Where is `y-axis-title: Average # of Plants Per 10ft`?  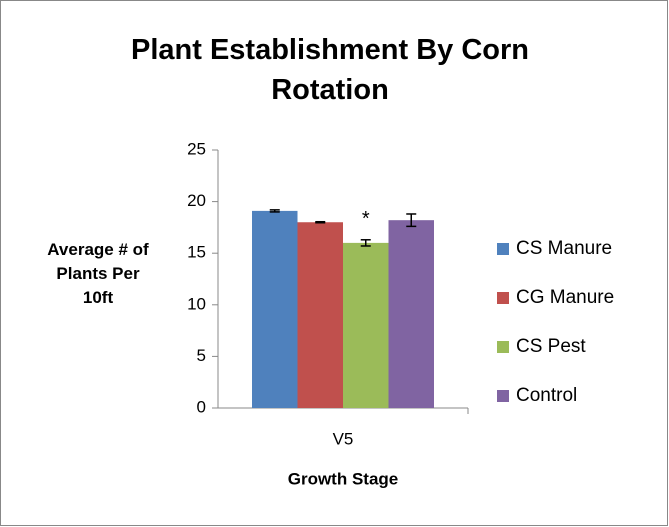 y-axis-title: Average # of Plants Per 10ft is located at coordinates (98, 273).